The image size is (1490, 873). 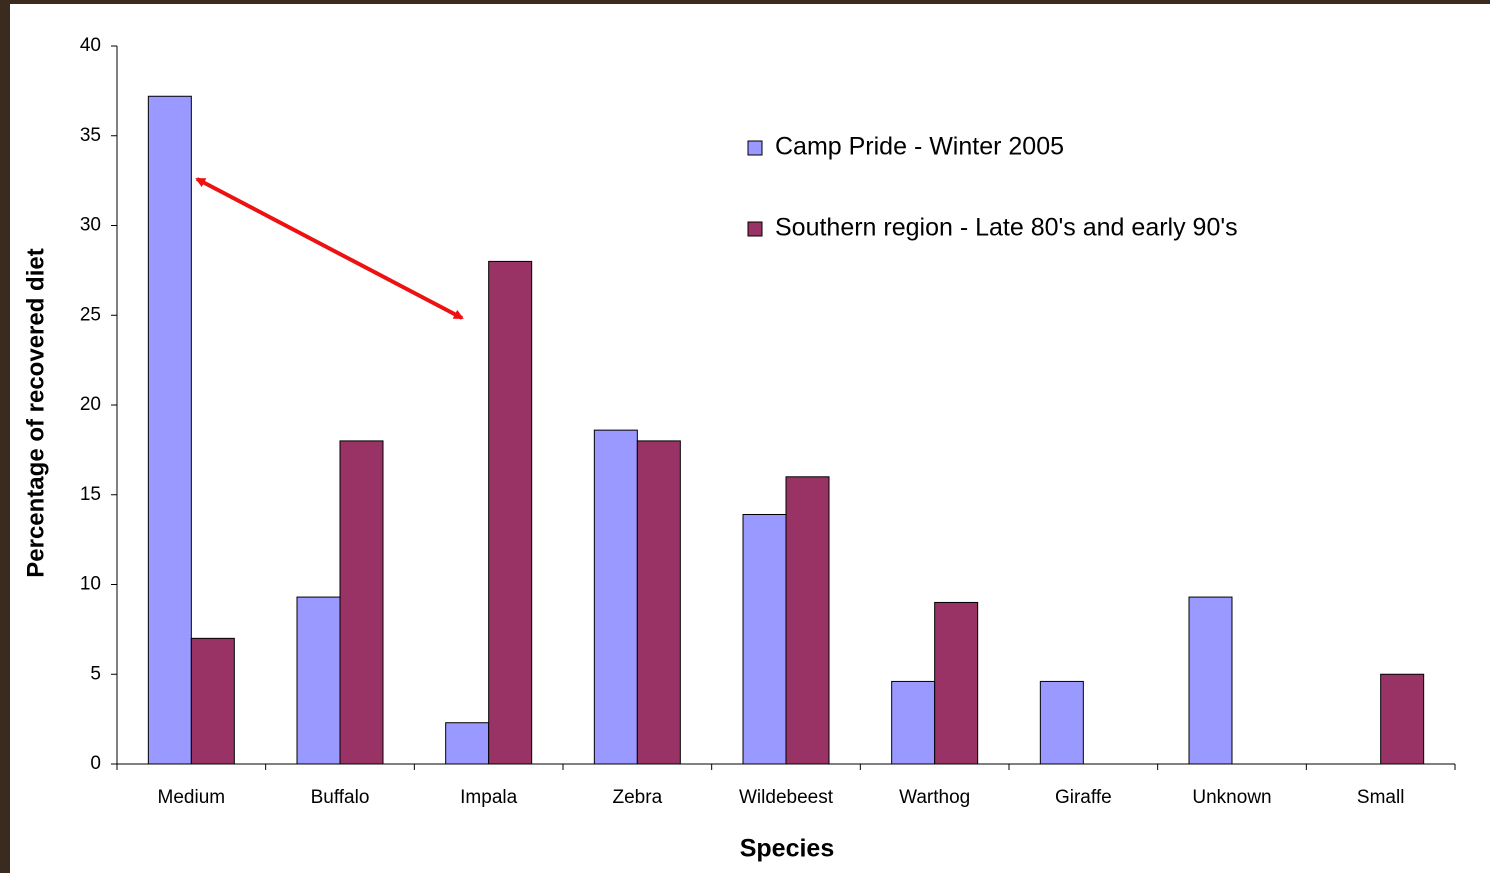 What do you see at coordinates (934, 797) in the screenshot?
I see `x-tick-label: Warthog` at bounding box center [934, 797].